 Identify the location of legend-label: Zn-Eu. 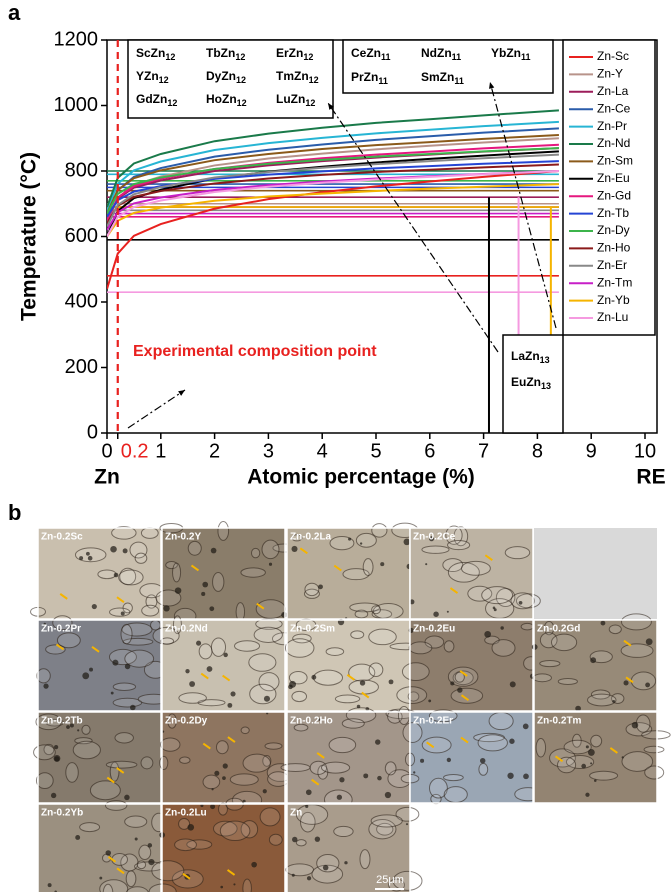
(613, 178).